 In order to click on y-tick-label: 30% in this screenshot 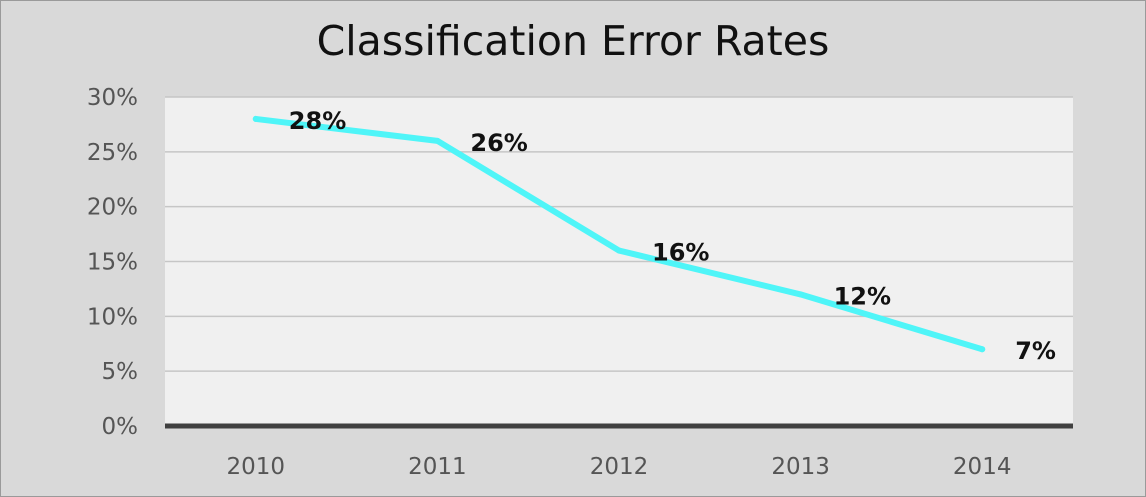, I will do `click(112, 98)`.